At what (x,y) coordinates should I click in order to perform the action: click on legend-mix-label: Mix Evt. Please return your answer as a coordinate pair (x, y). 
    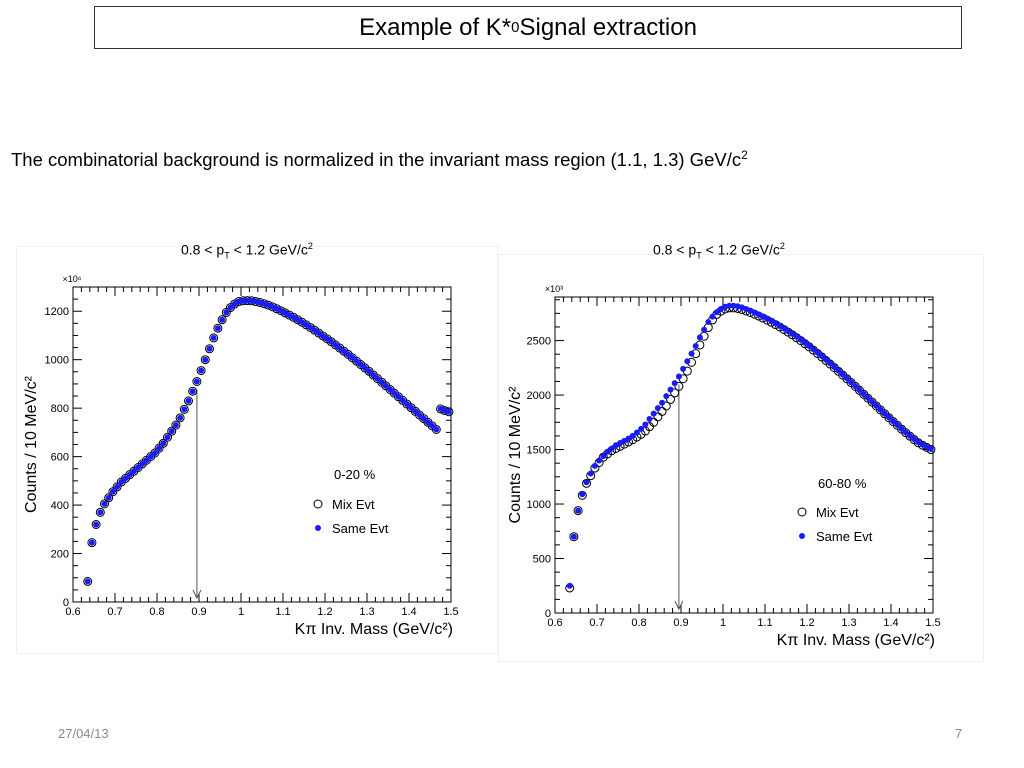
    Looking at the image, I should click on (353, 504).